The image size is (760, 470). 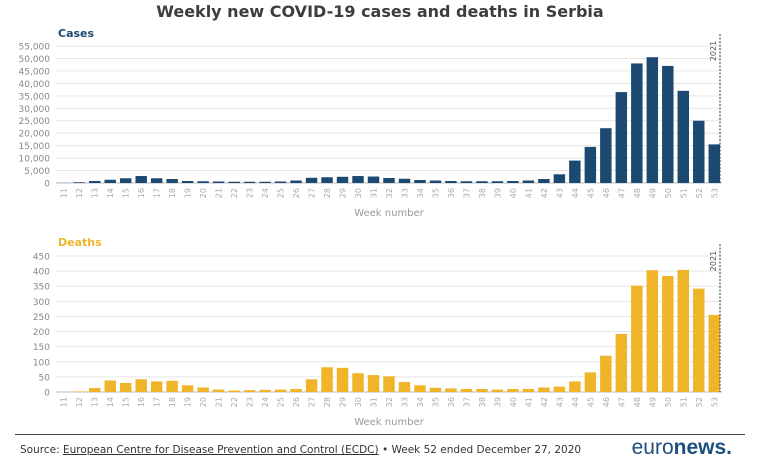 I want to click on x-tick-label: 26, so click(x=296, y=402).